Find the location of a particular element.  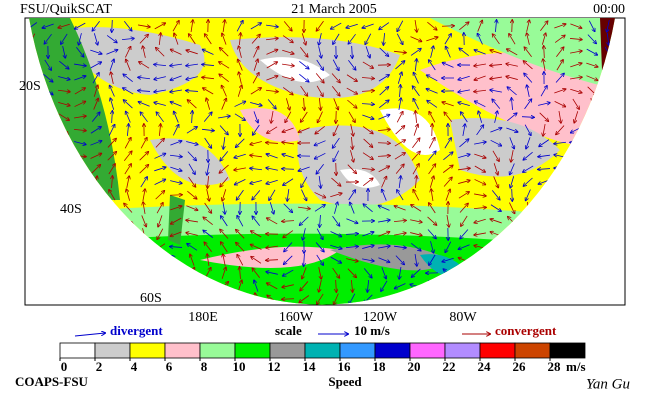

colorbar: 0 2 4 6 8 10 12 14 16 18 20 22 24 26 28 m/s is located at coordinates (322, 358).